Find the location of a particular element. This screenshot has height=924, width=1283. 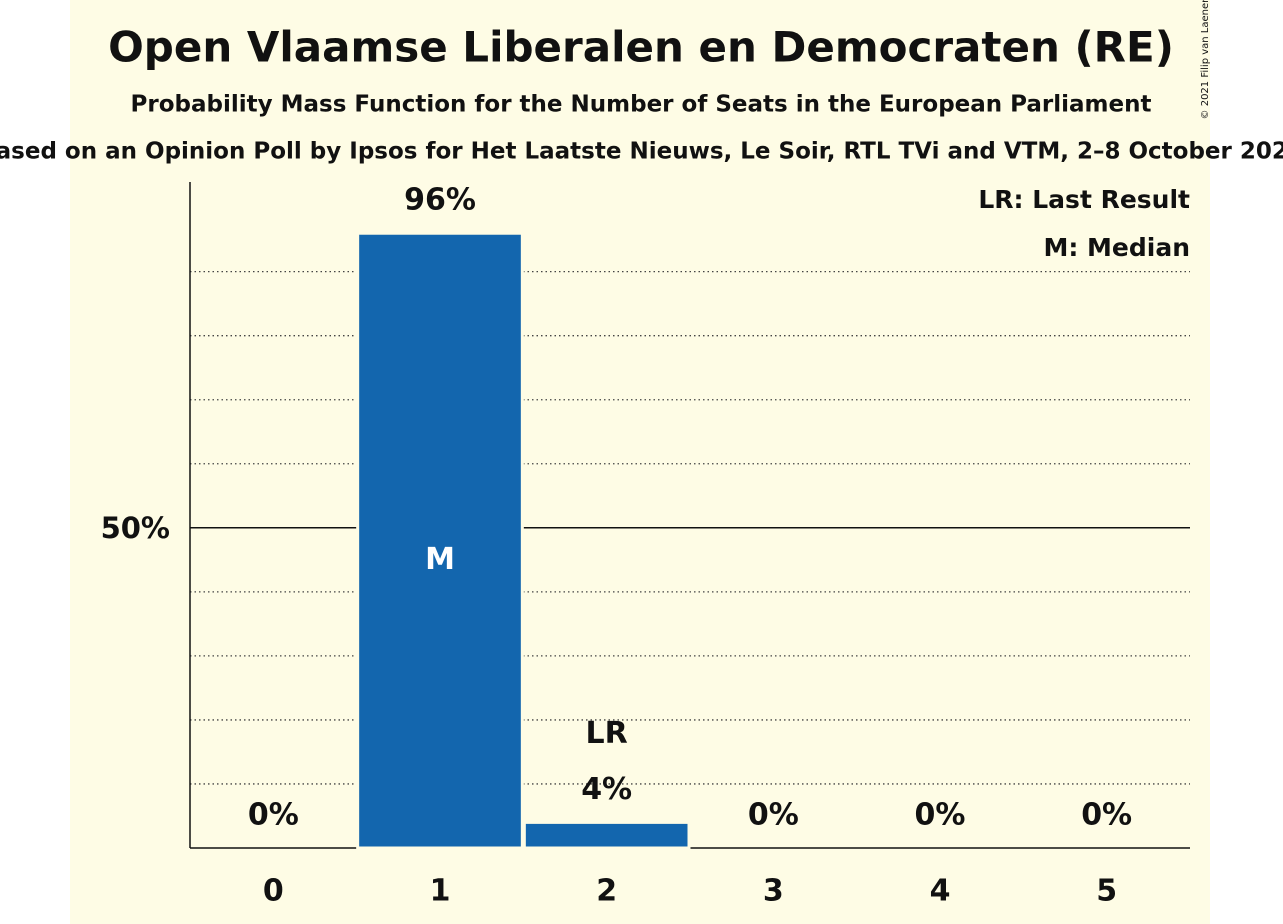

credit: © 2021 Filip van Laenen is located at coordinates (1205, 59).